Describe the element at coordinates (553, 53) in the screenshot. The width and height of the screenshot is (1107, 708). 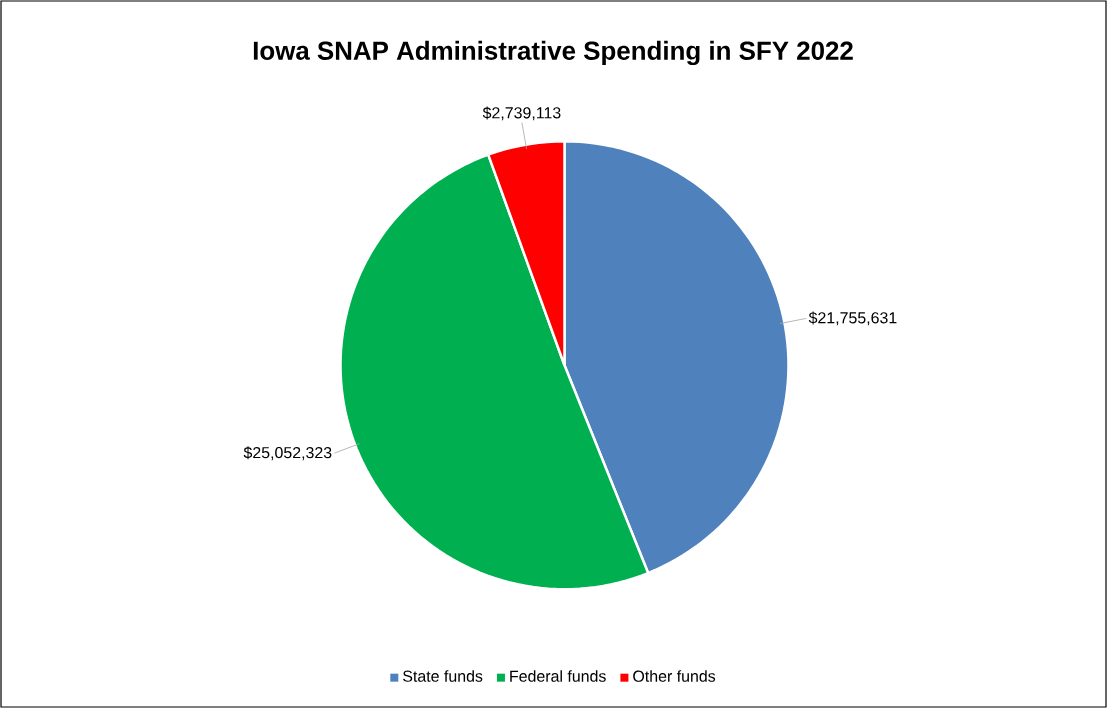
I see `chart-title: Iowa SNAP Administrative Spending in SFY 2022` at that location.